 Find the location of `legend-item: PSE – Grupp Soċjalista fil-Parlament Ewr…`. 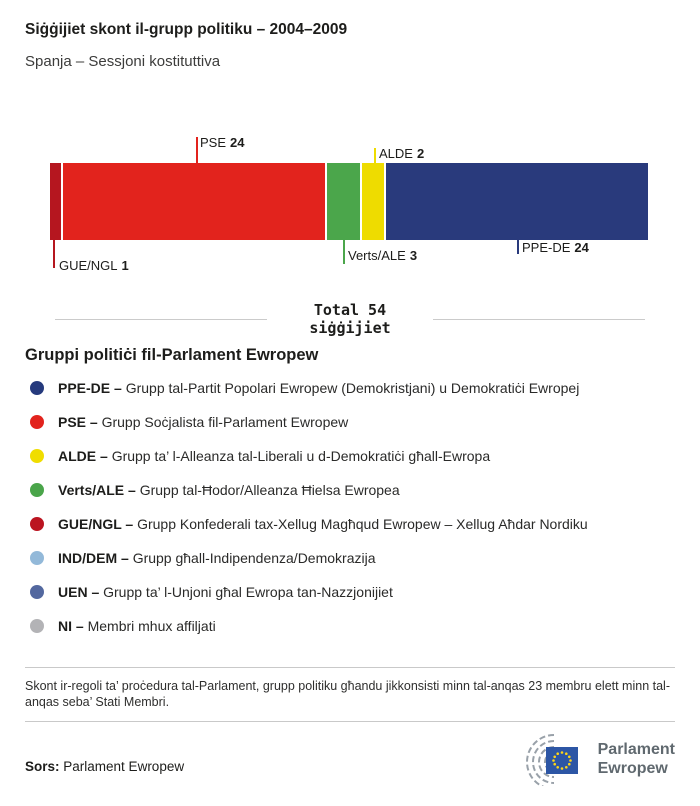

legend-item: PSE – Grupp Soċjalista fil-Parlament Ewr… is located at coordinates (350, 422).